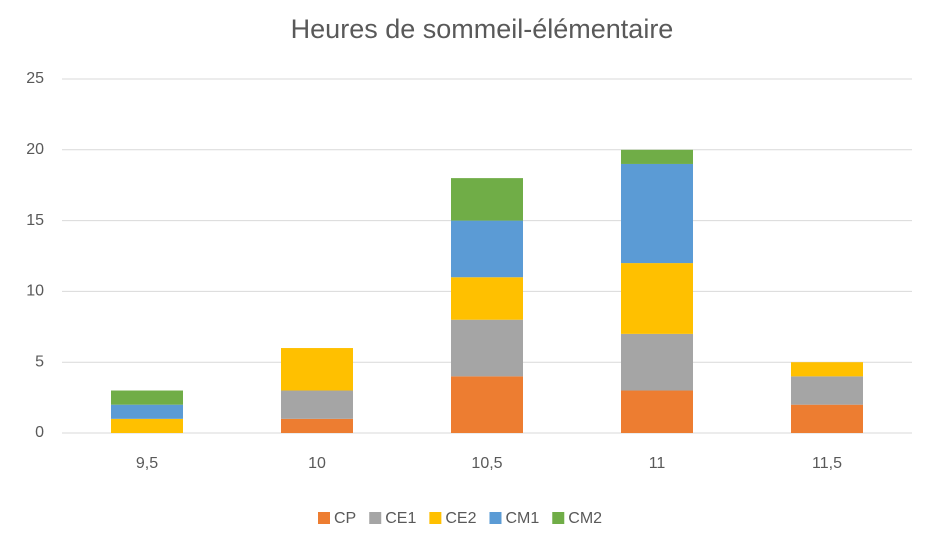 This screenshot has height=534, width=933. What do you see at coordinates (345, 518) in the screenshot?
I see `legend-label: CP` at bounding box center [345, 518].